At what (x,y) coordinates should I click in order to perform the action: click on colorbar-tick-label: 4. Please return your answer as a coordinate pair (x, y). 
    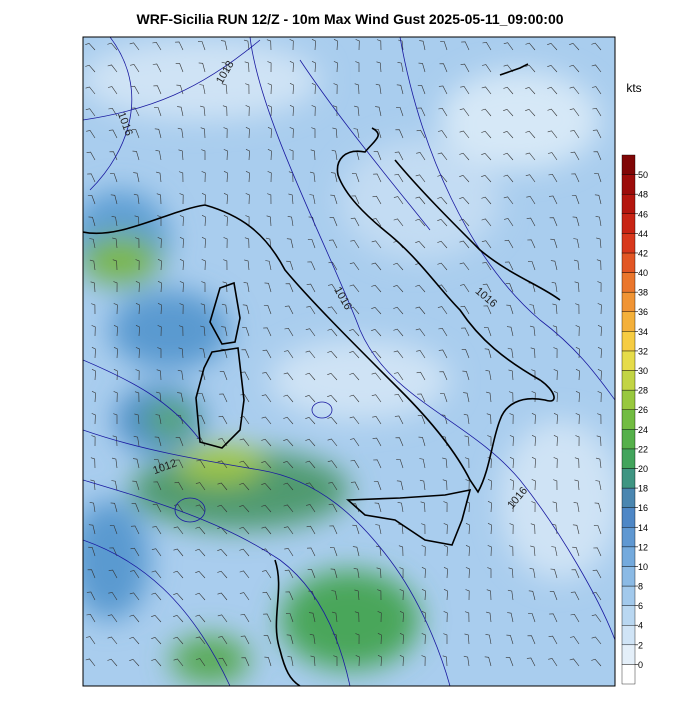
    Looking at the image, I should click on (640, 626).